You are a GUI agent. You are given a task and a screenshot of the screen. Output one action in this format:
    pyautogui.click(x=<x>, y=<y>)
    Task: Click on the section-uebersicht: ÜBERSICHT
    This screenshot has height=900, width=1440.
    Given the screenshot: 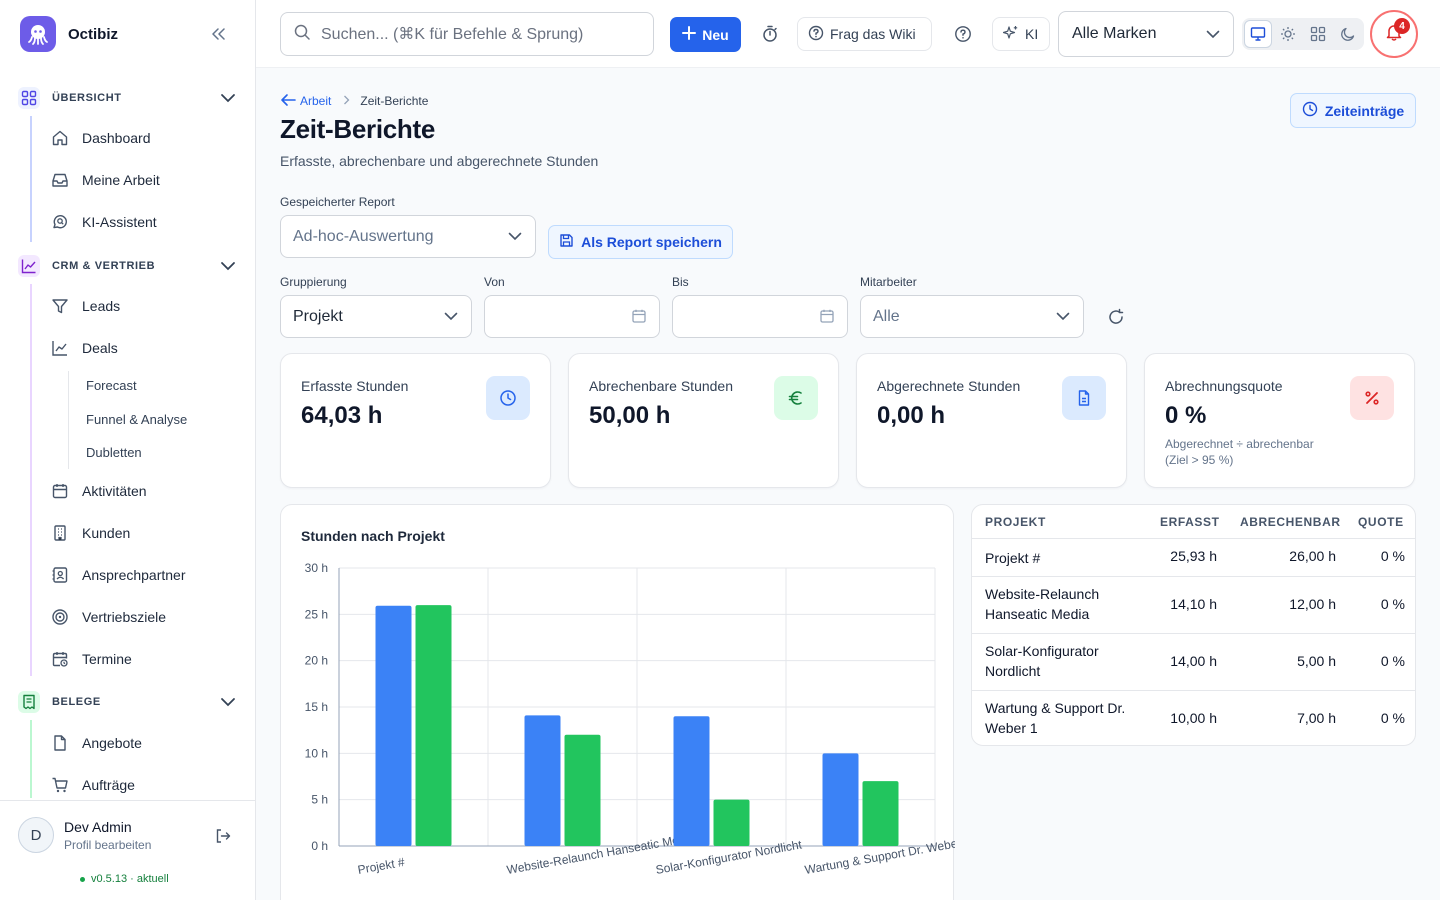 What is the action you would take?
    pyautogui.click(x=129, y=98)
    